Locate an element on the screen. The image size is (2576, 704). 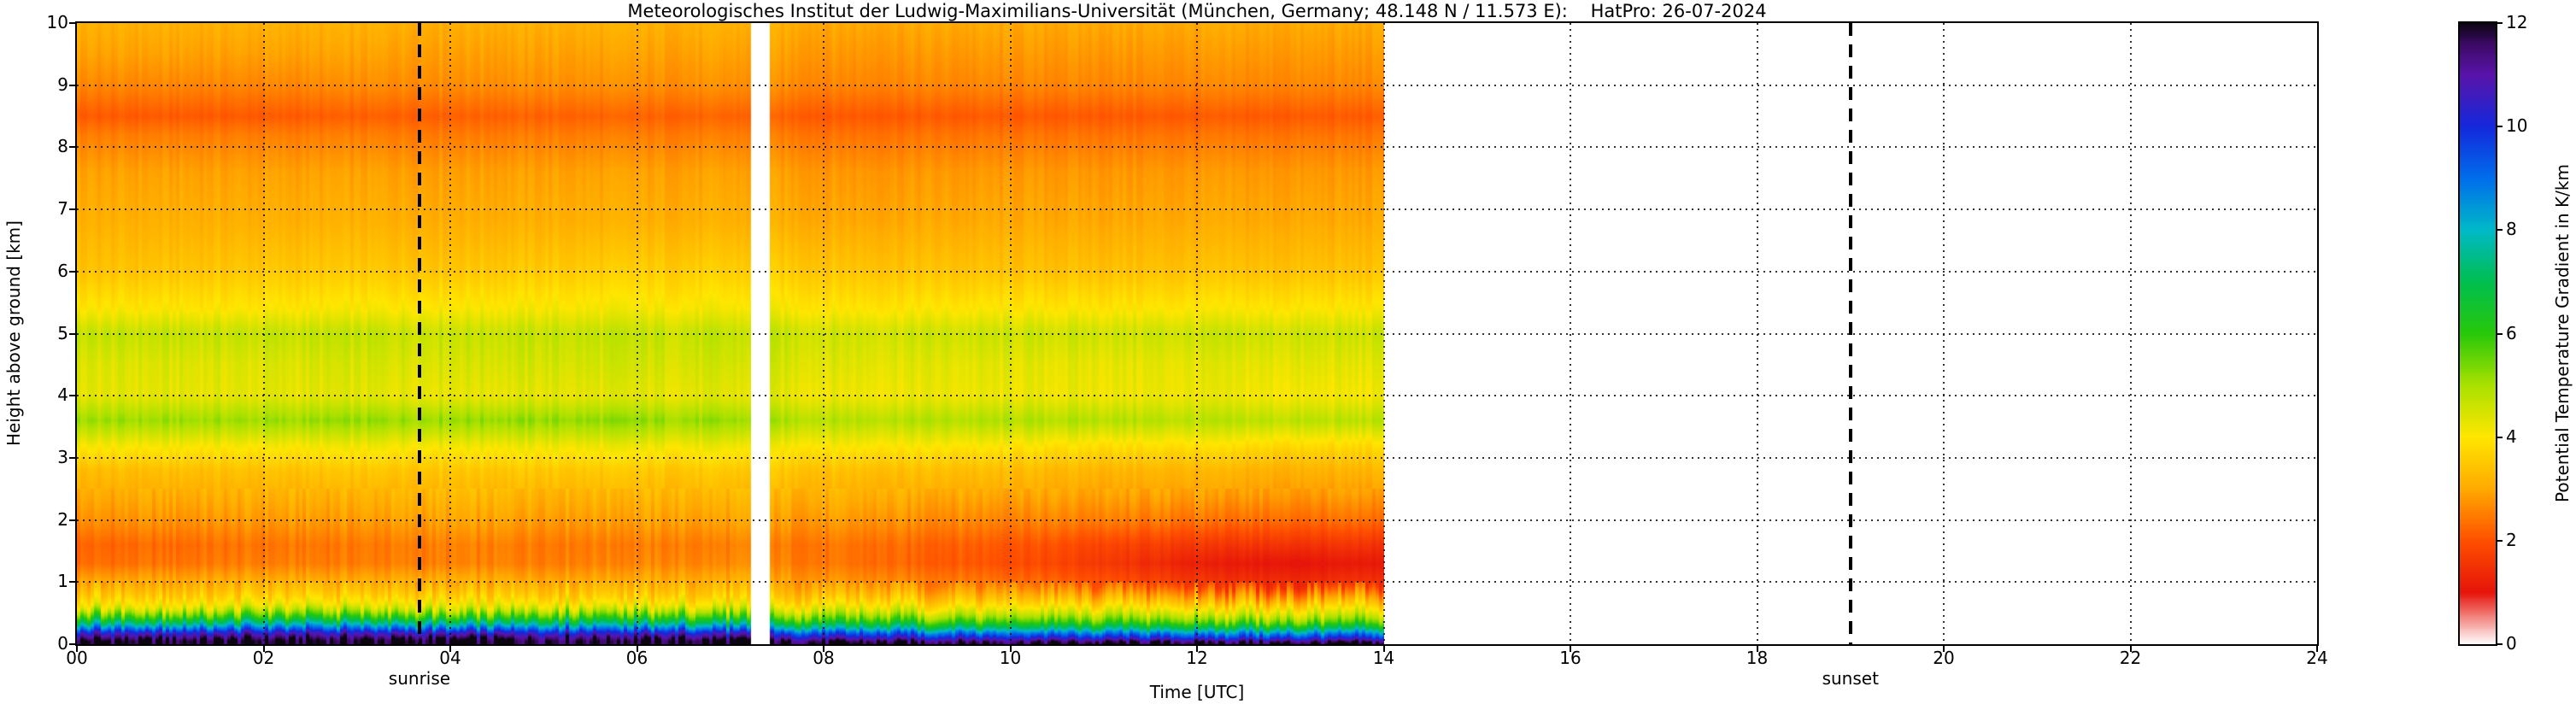
y-tick-label: 1 is located at coordinates (62, 581).